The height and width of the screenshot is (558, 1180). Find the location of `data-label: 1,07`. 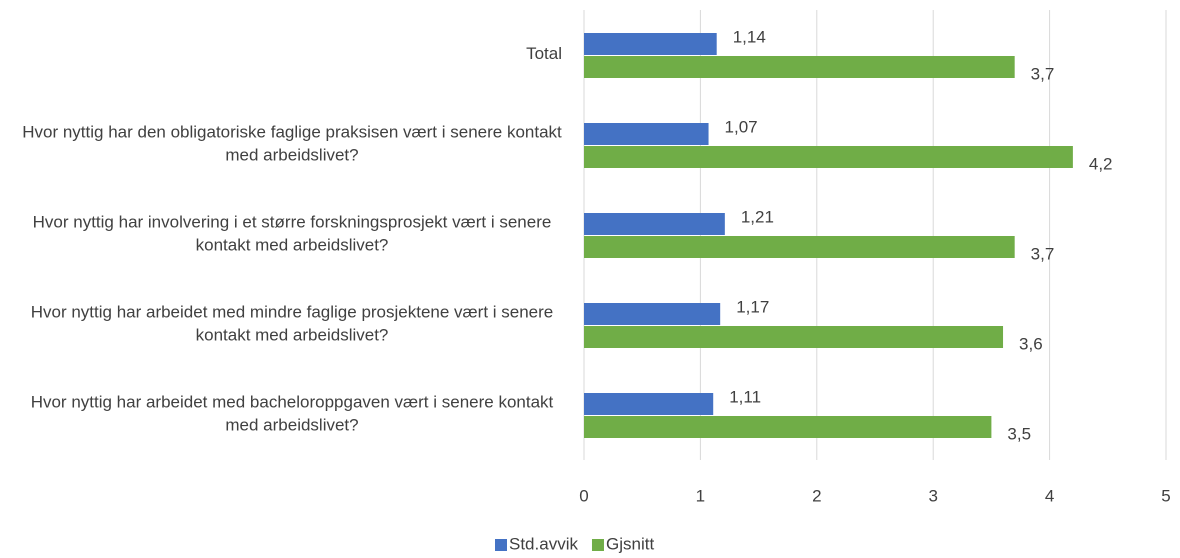

data-label: 1,07 is located at coordinates (741, 126).